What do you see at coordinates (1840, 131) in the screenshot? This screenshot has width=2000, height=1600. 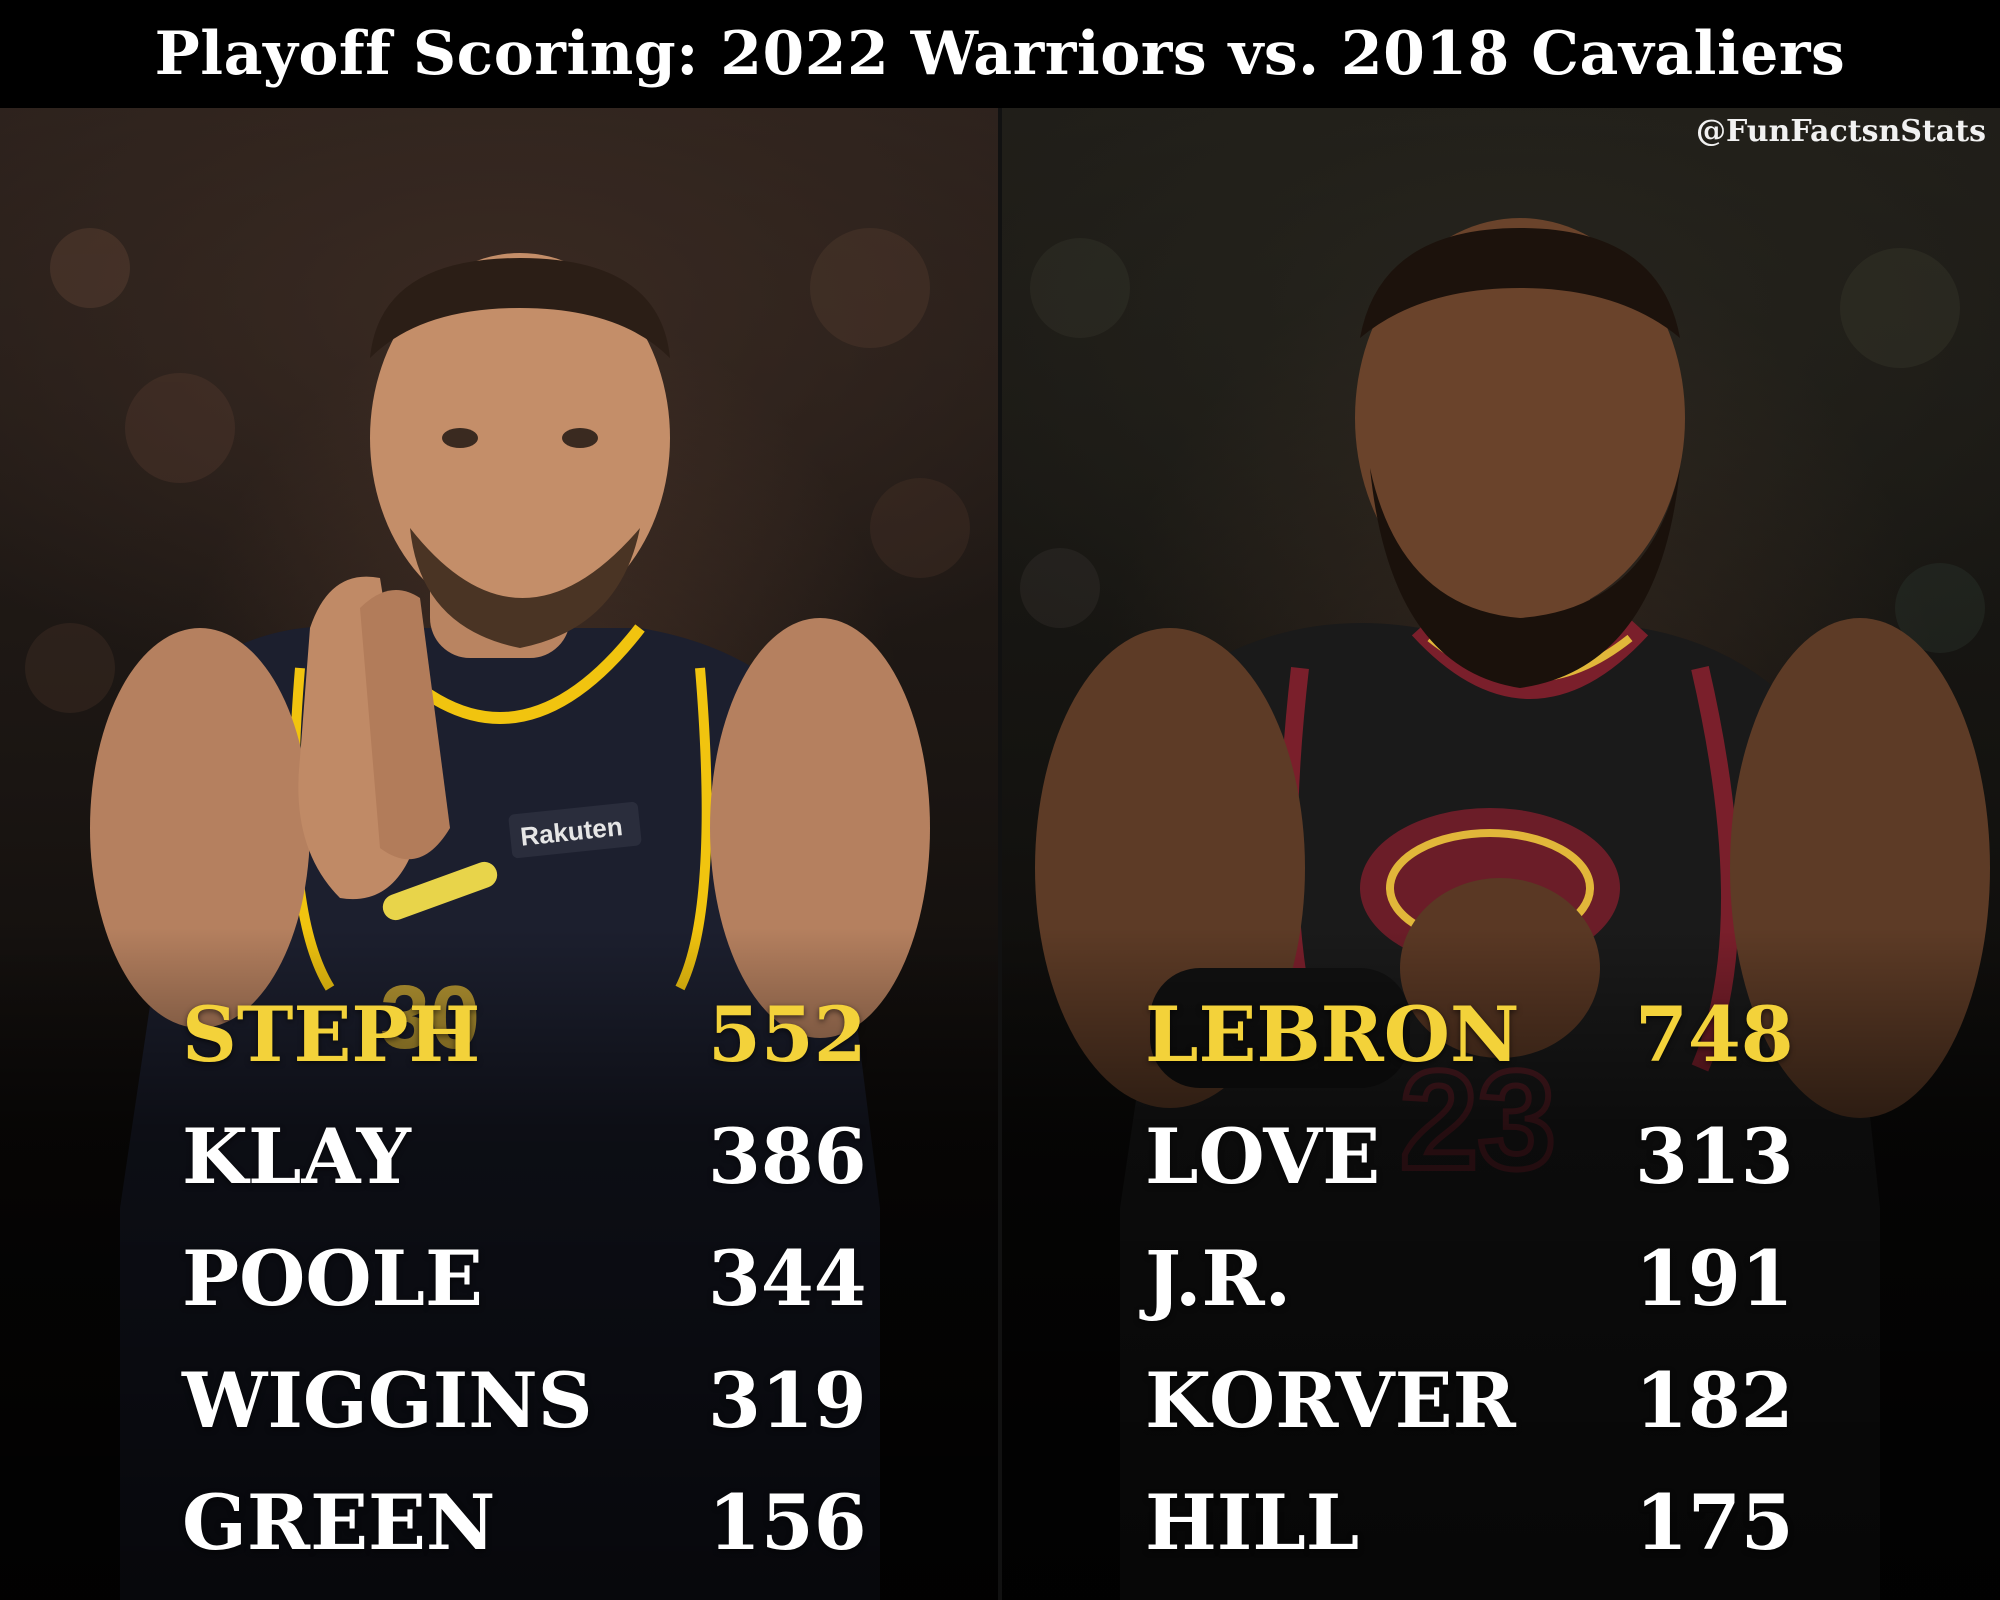 I see `watermark: @FunFactsnStats` at bounding box center [1840, 131].